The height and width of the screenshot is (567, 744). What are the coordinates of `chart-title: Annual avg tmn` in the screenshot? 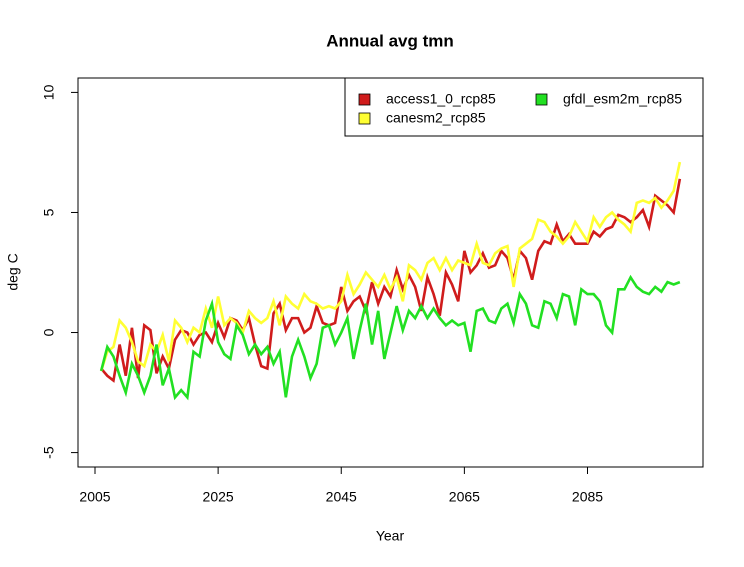 It's located at (390, 40).